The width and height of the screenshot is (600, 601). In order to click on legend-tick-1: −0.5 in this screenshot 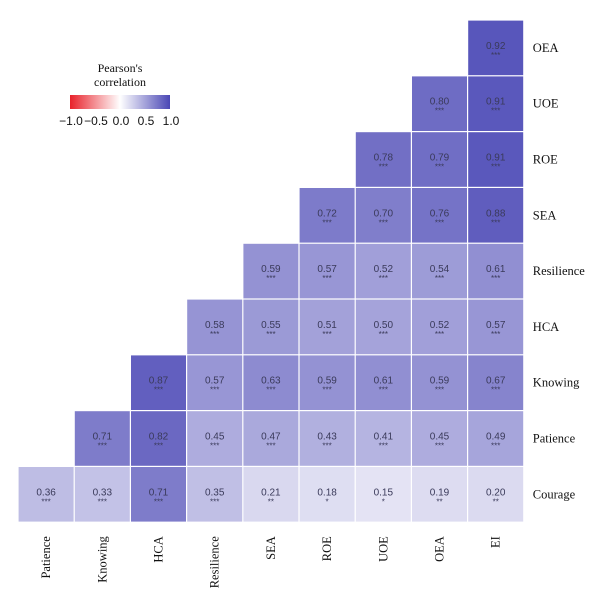, I will do `click(96, 121)`.